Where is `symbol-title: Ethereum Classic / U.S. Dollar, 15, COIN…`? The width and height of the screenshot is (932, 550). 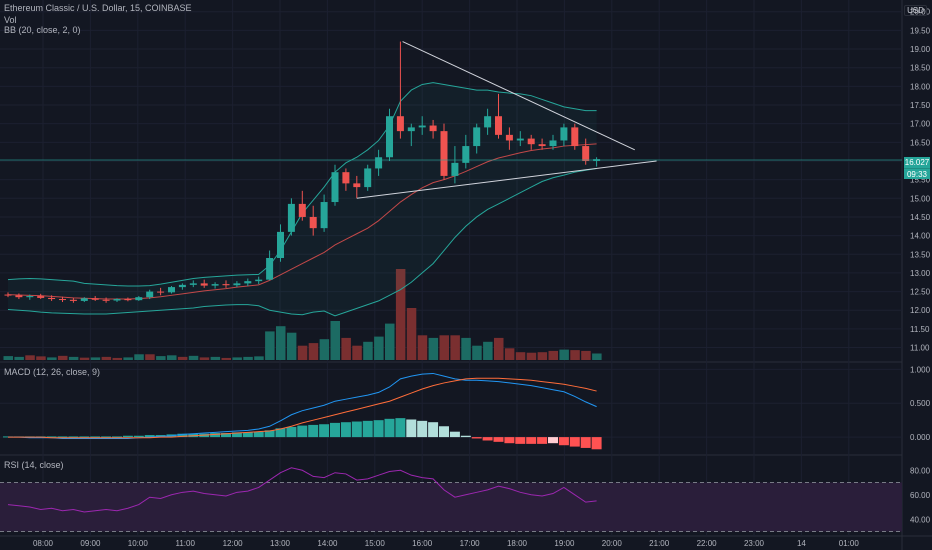
symbol-title: Ethereum Classic / U.S. Dollar, 15, COIN… is located at coordinates (98, 8).